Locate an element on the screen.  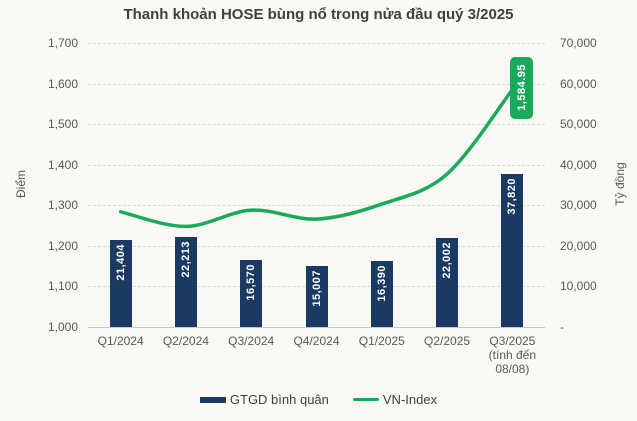
bar-gtgd-bình-quân: 21,404 is located at coordinates (120, 283).